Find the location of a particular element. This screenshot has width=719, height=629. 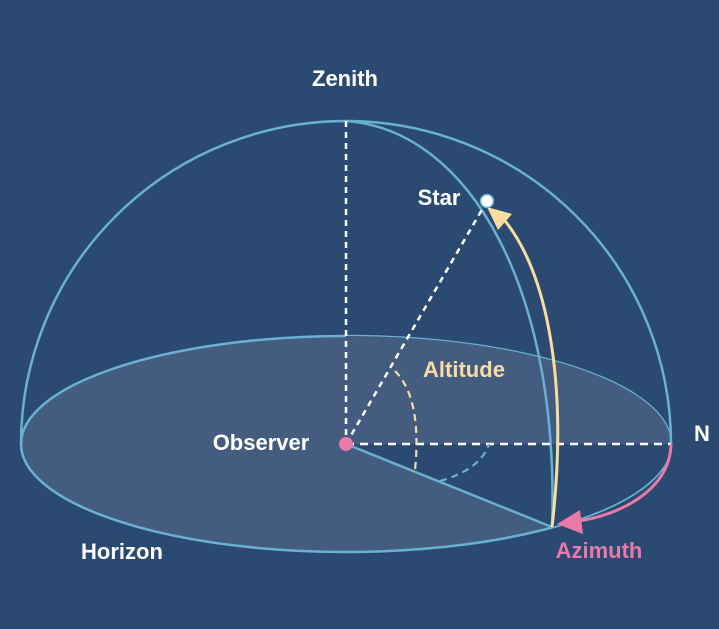

altitude-arrowhead is located at coordinates (499, 218).